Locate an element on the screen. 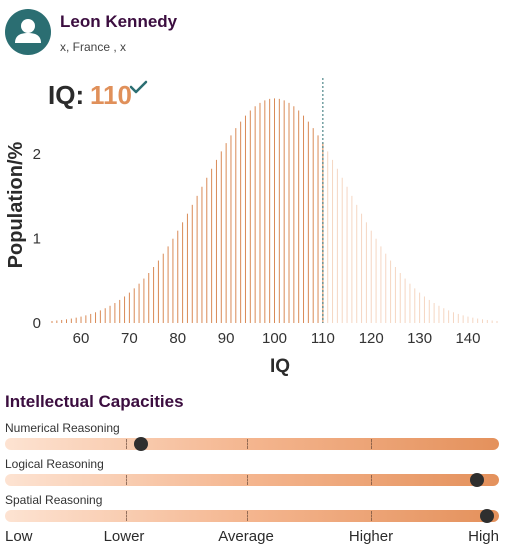 The height and width of the screenshot is (550, 512). profile-name: Leon Kennedy is located at coordinates (119, 21).